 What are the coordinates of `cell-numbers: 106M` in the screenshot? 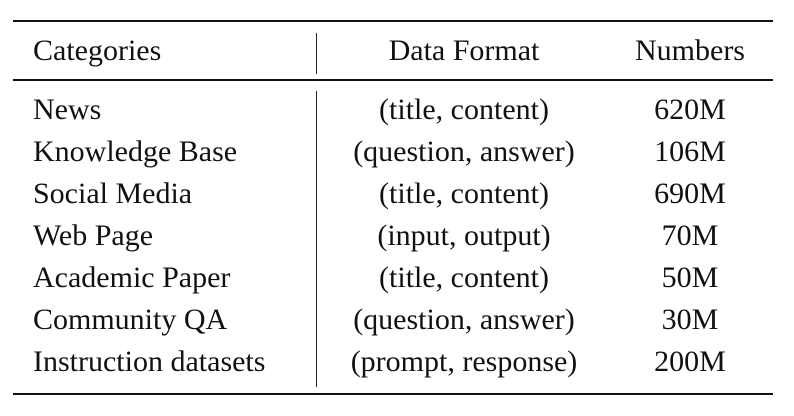 It's located at (690, 151).